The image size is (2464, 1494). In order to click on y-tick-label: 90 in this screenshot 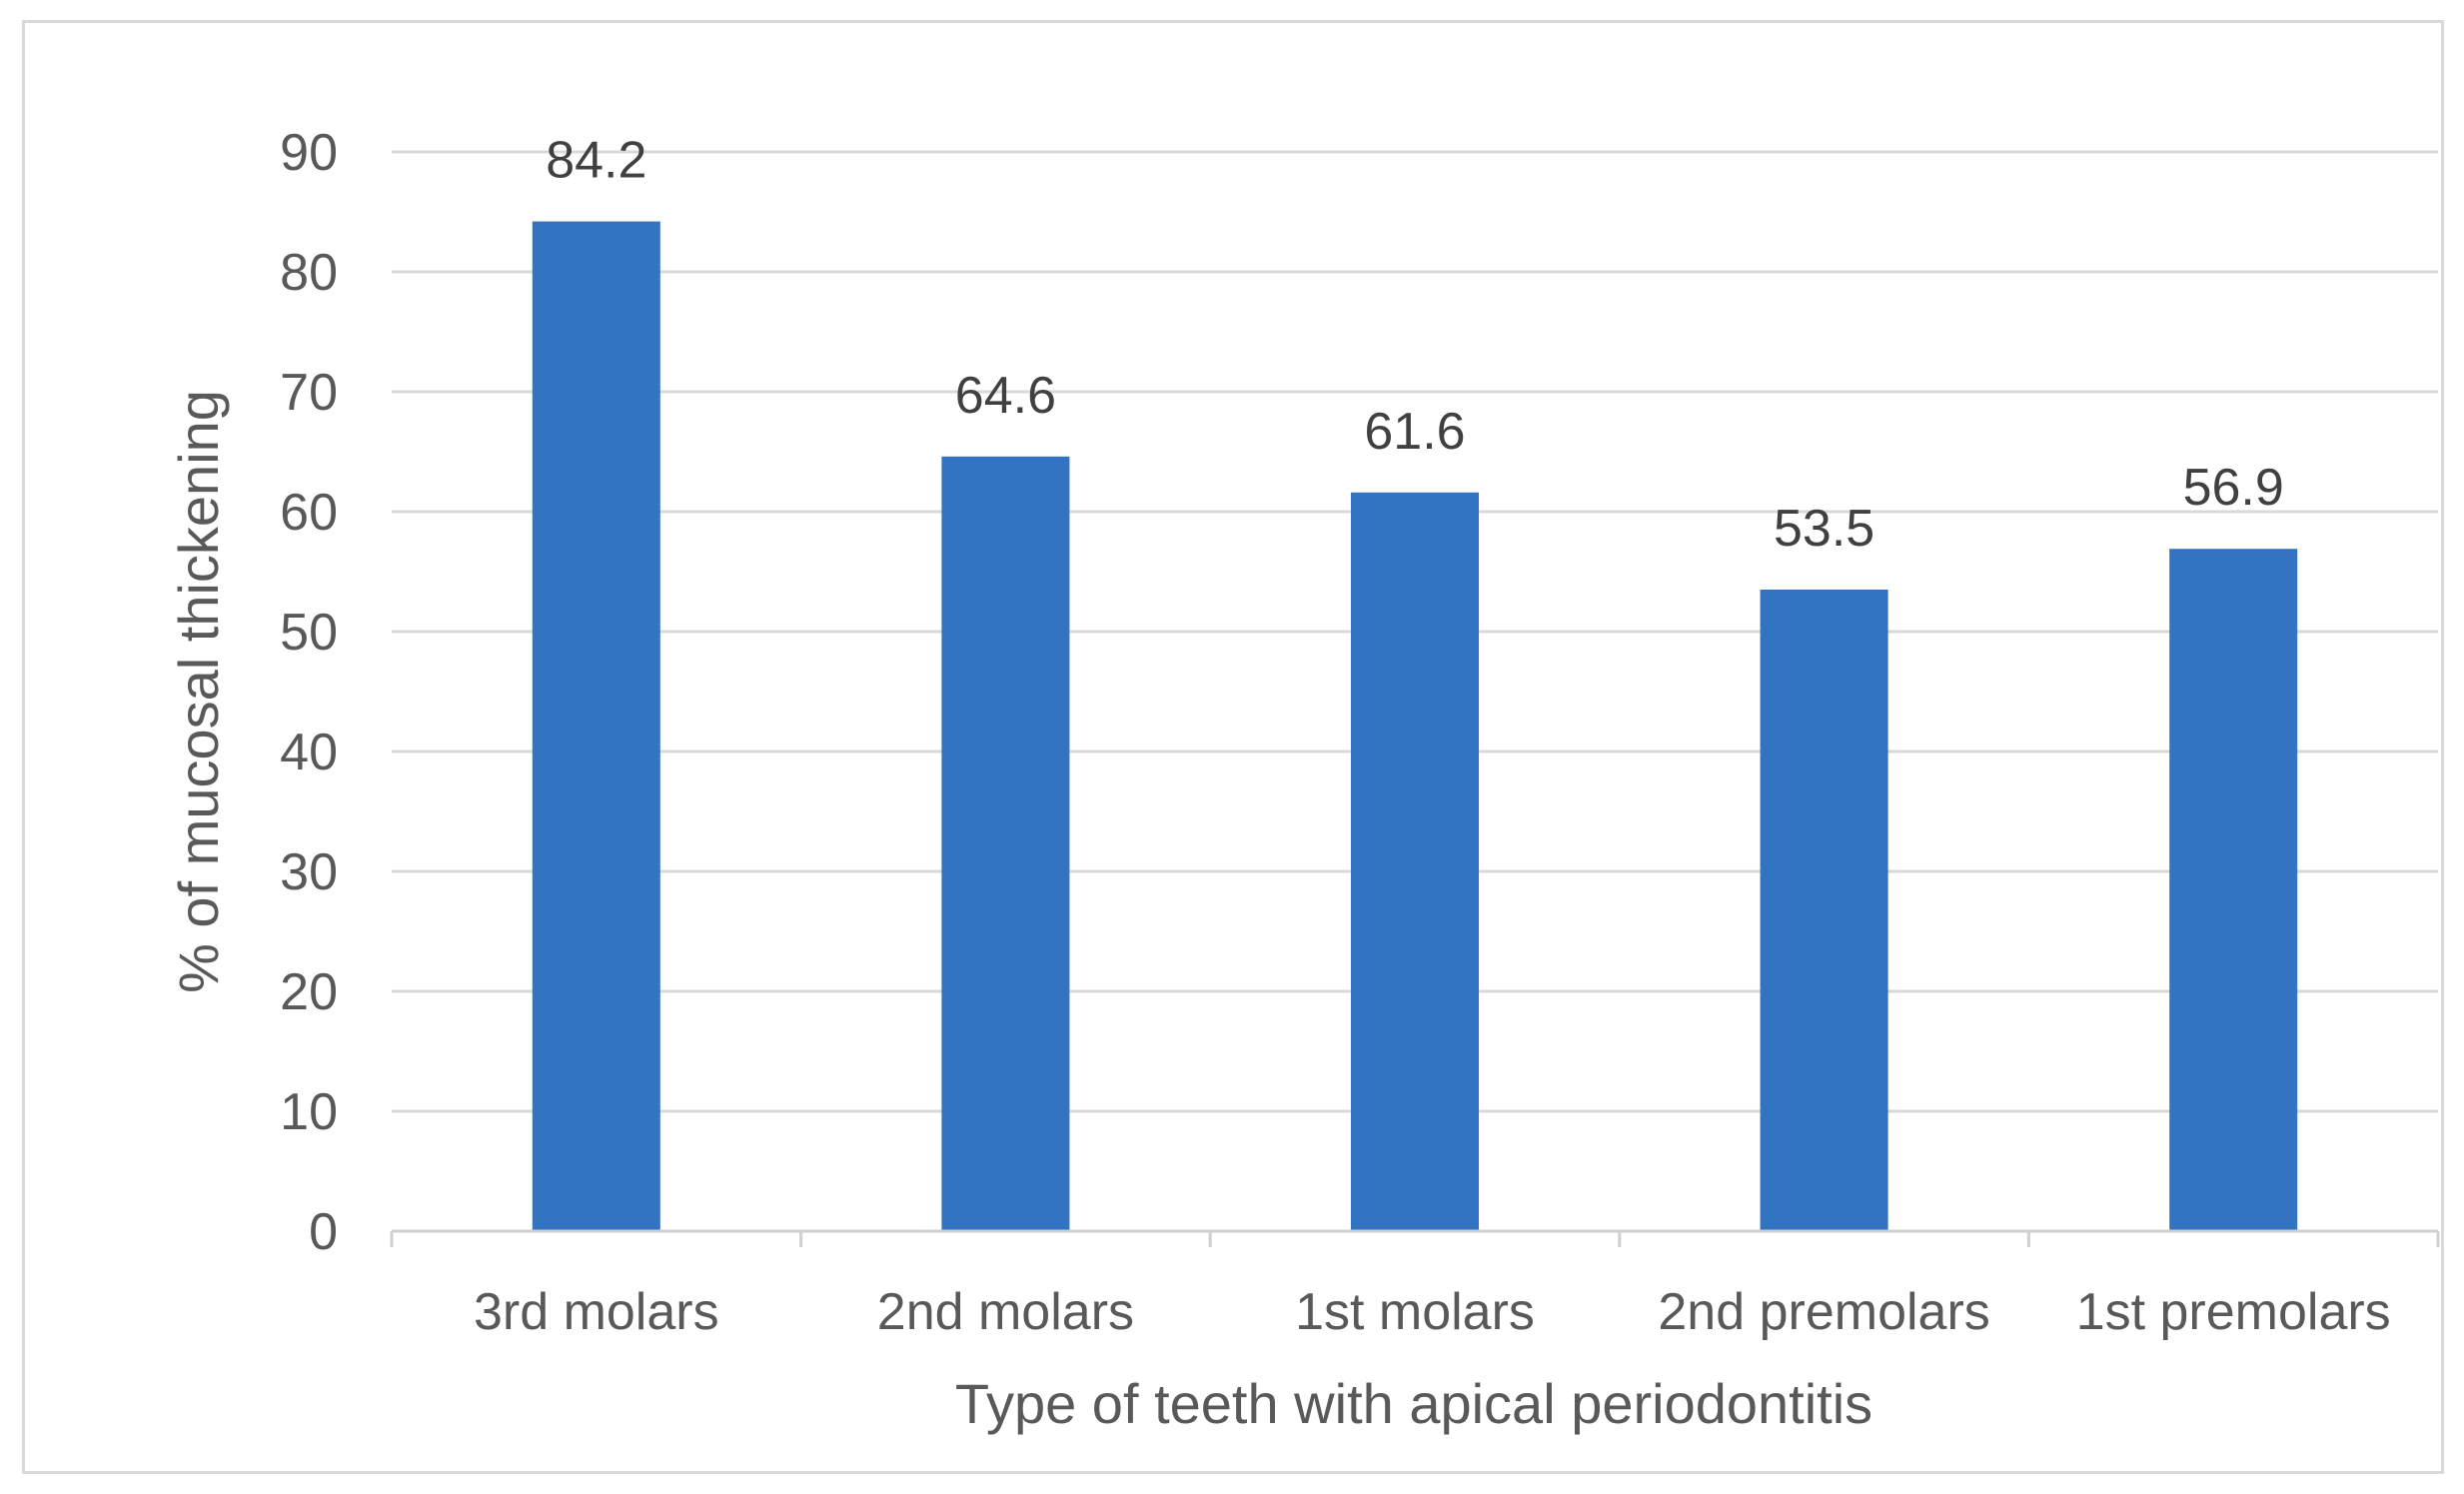, I will do `click(309, 153)`.